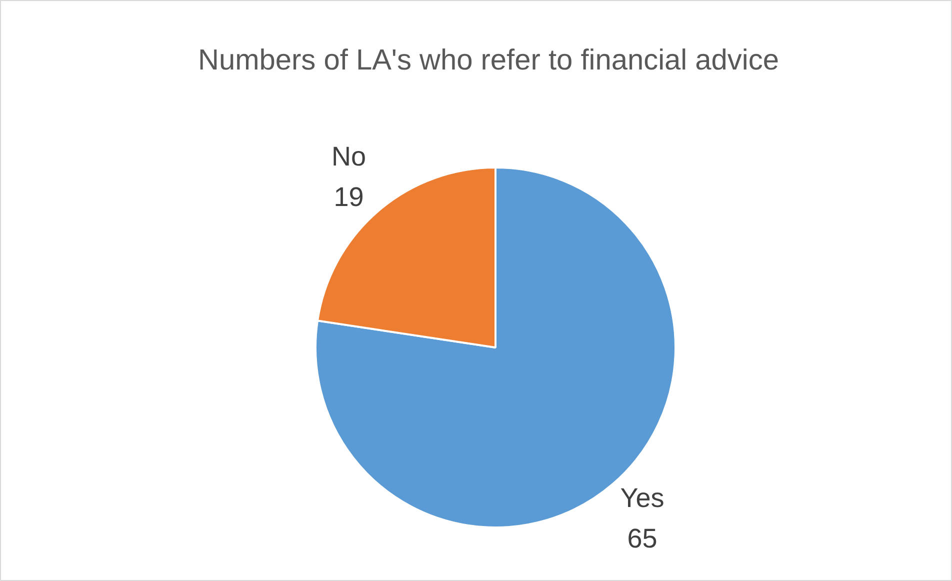  Describe the element at coordinates (348, 157) in the screenshot. I see `slice-label: No` at that location.